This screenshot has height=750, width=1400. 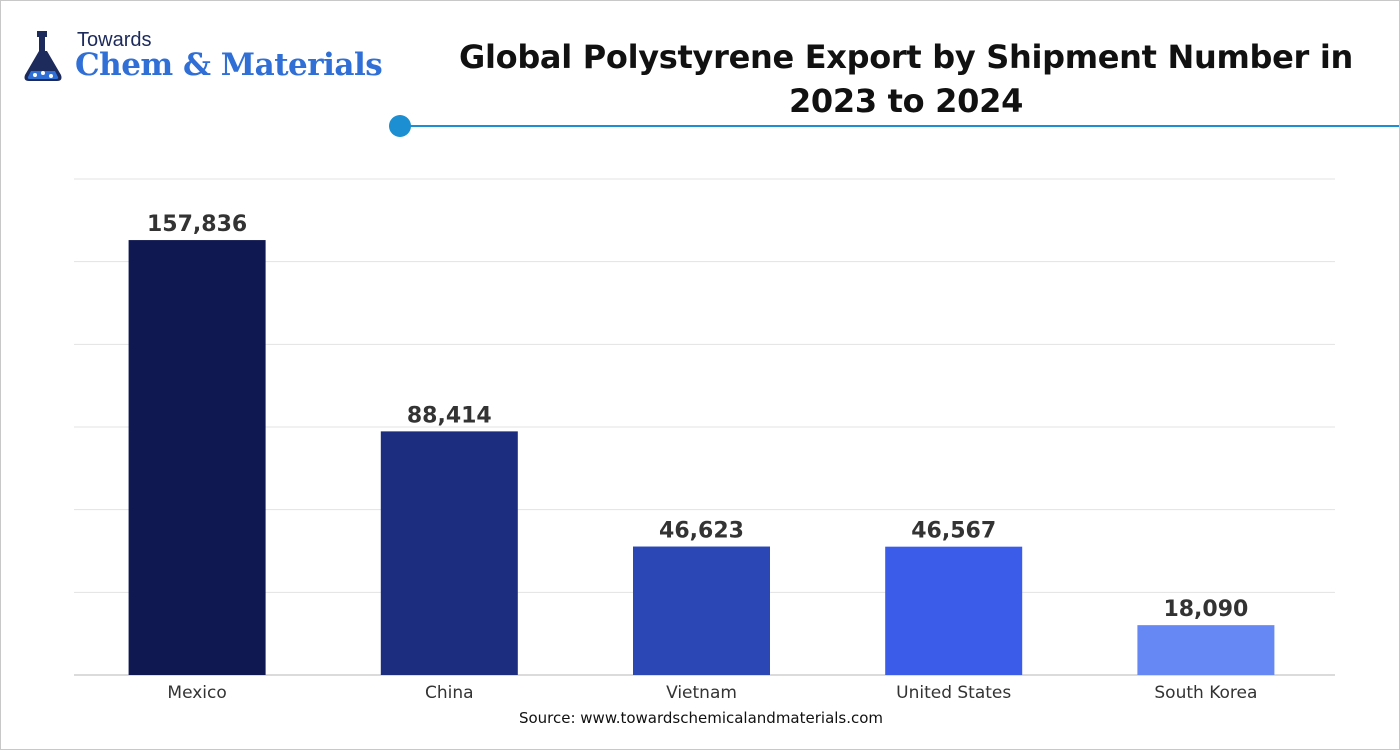 What do you see at coordinates (400, 126) in the screenshot?
I see `title-divider-dot` at bounding box center [400, 126].